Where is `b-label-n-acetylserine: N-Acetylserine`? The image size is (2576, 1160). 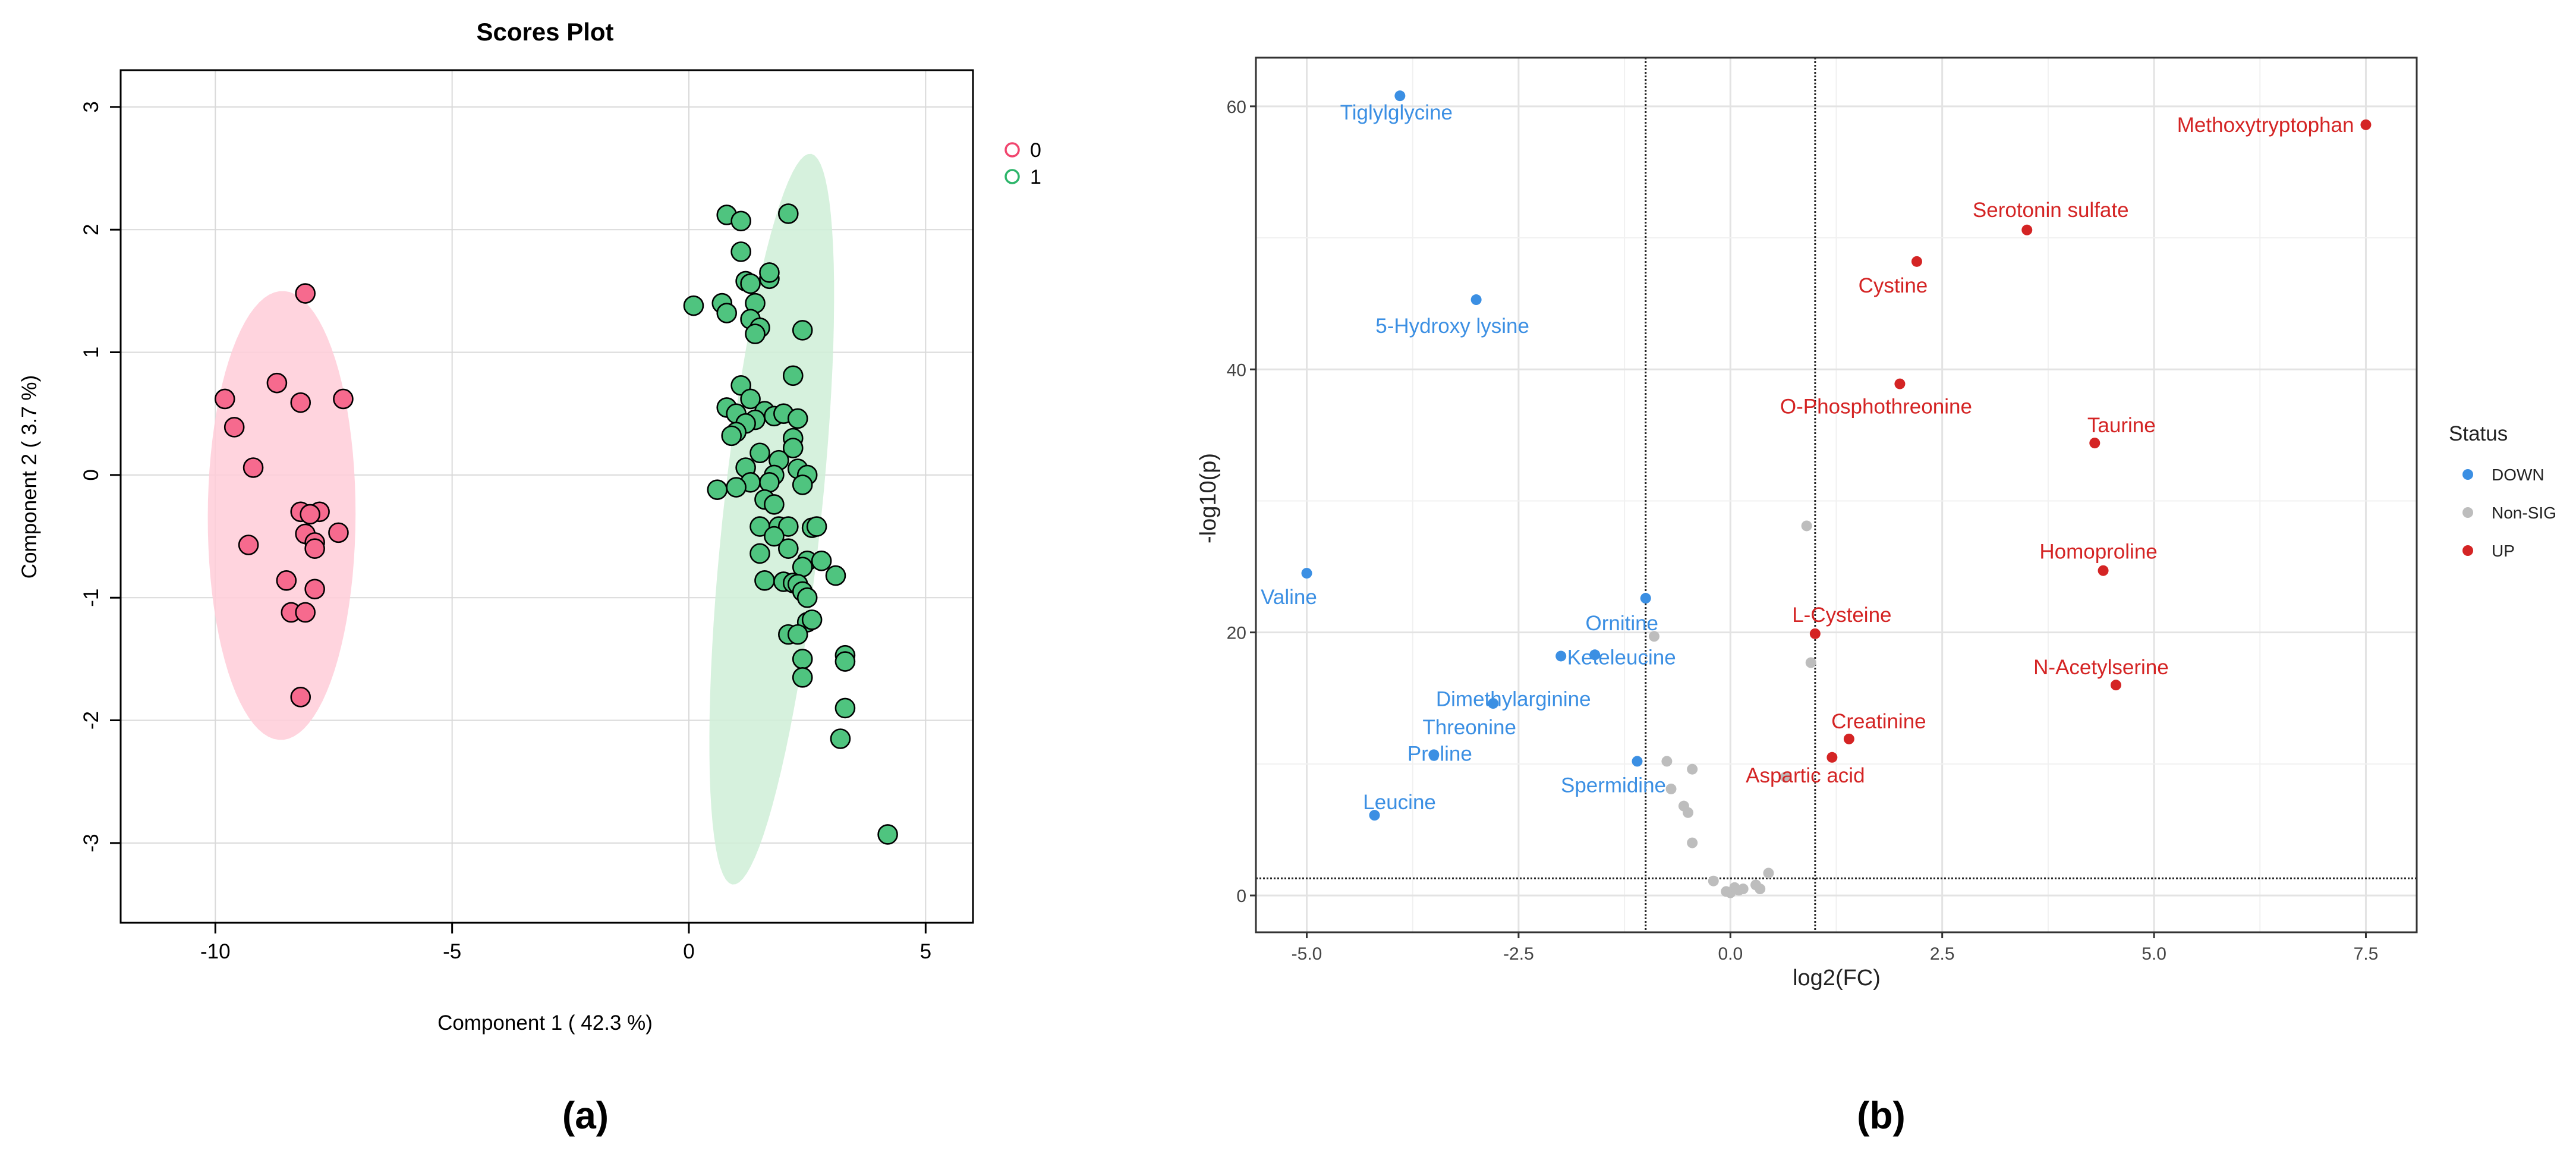 b-label-n-acetylserine: N-Acetylserine is located at coordinates (2101, 667).